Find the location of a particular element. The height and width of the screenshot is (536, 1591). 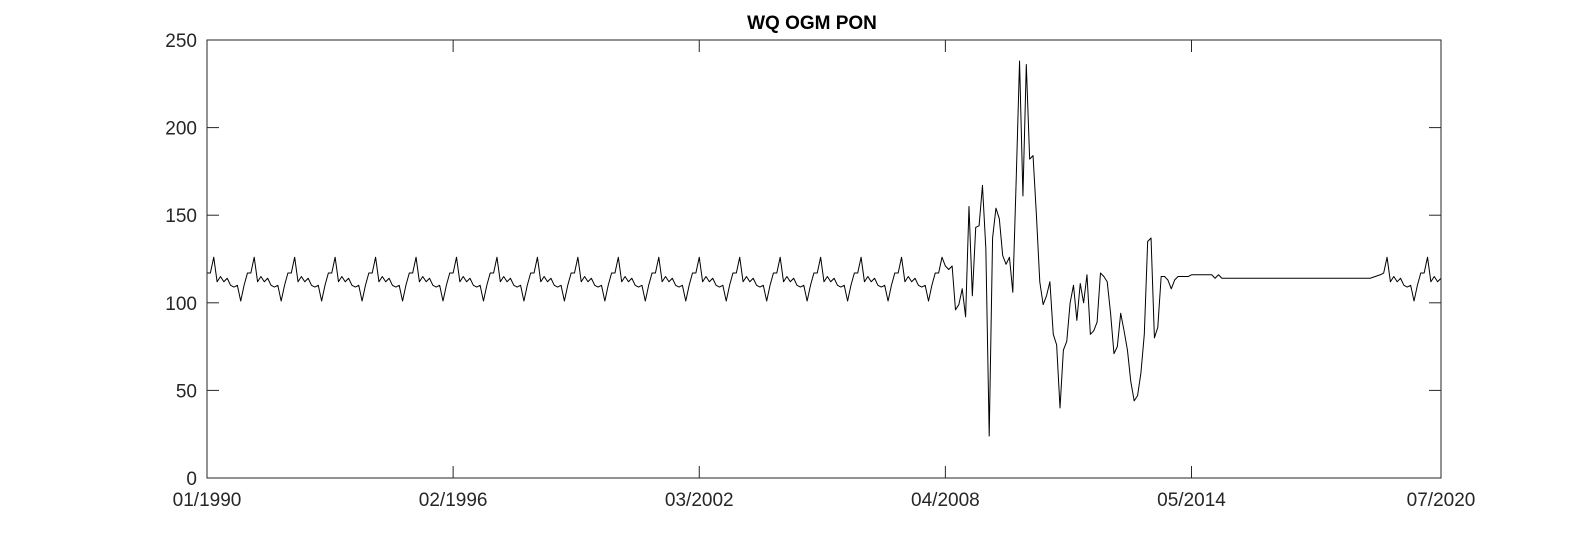

y-tick-label: 100 is located at coordinates (181, 304).